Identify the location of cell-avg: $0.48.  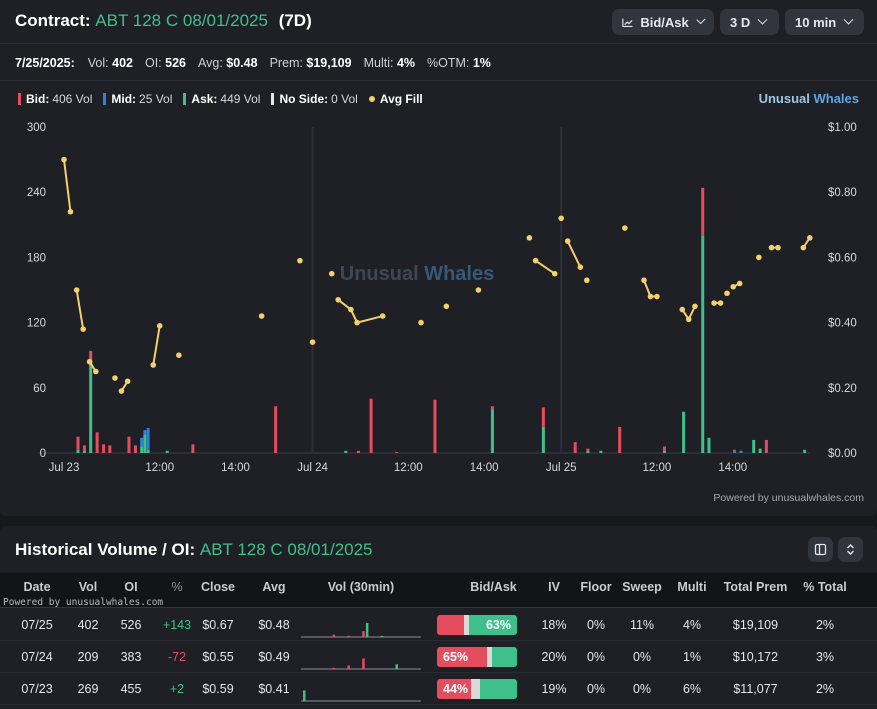
(274, 625).